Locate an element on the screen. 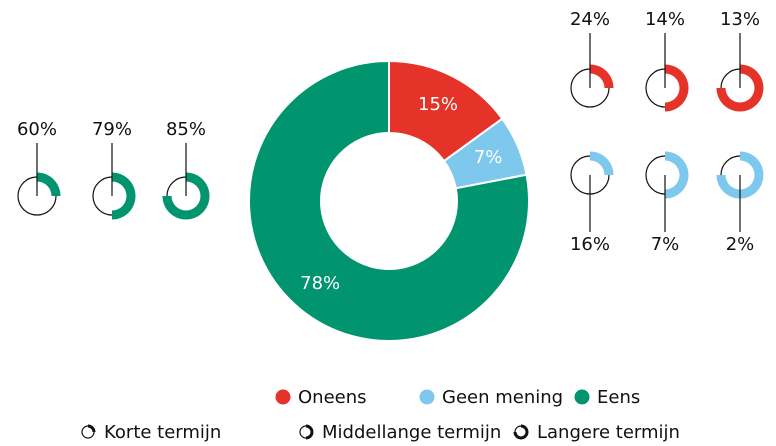 The width and height of the screenshot is (776, 446). donut-label: 7% is located at coordinates (488, 157).